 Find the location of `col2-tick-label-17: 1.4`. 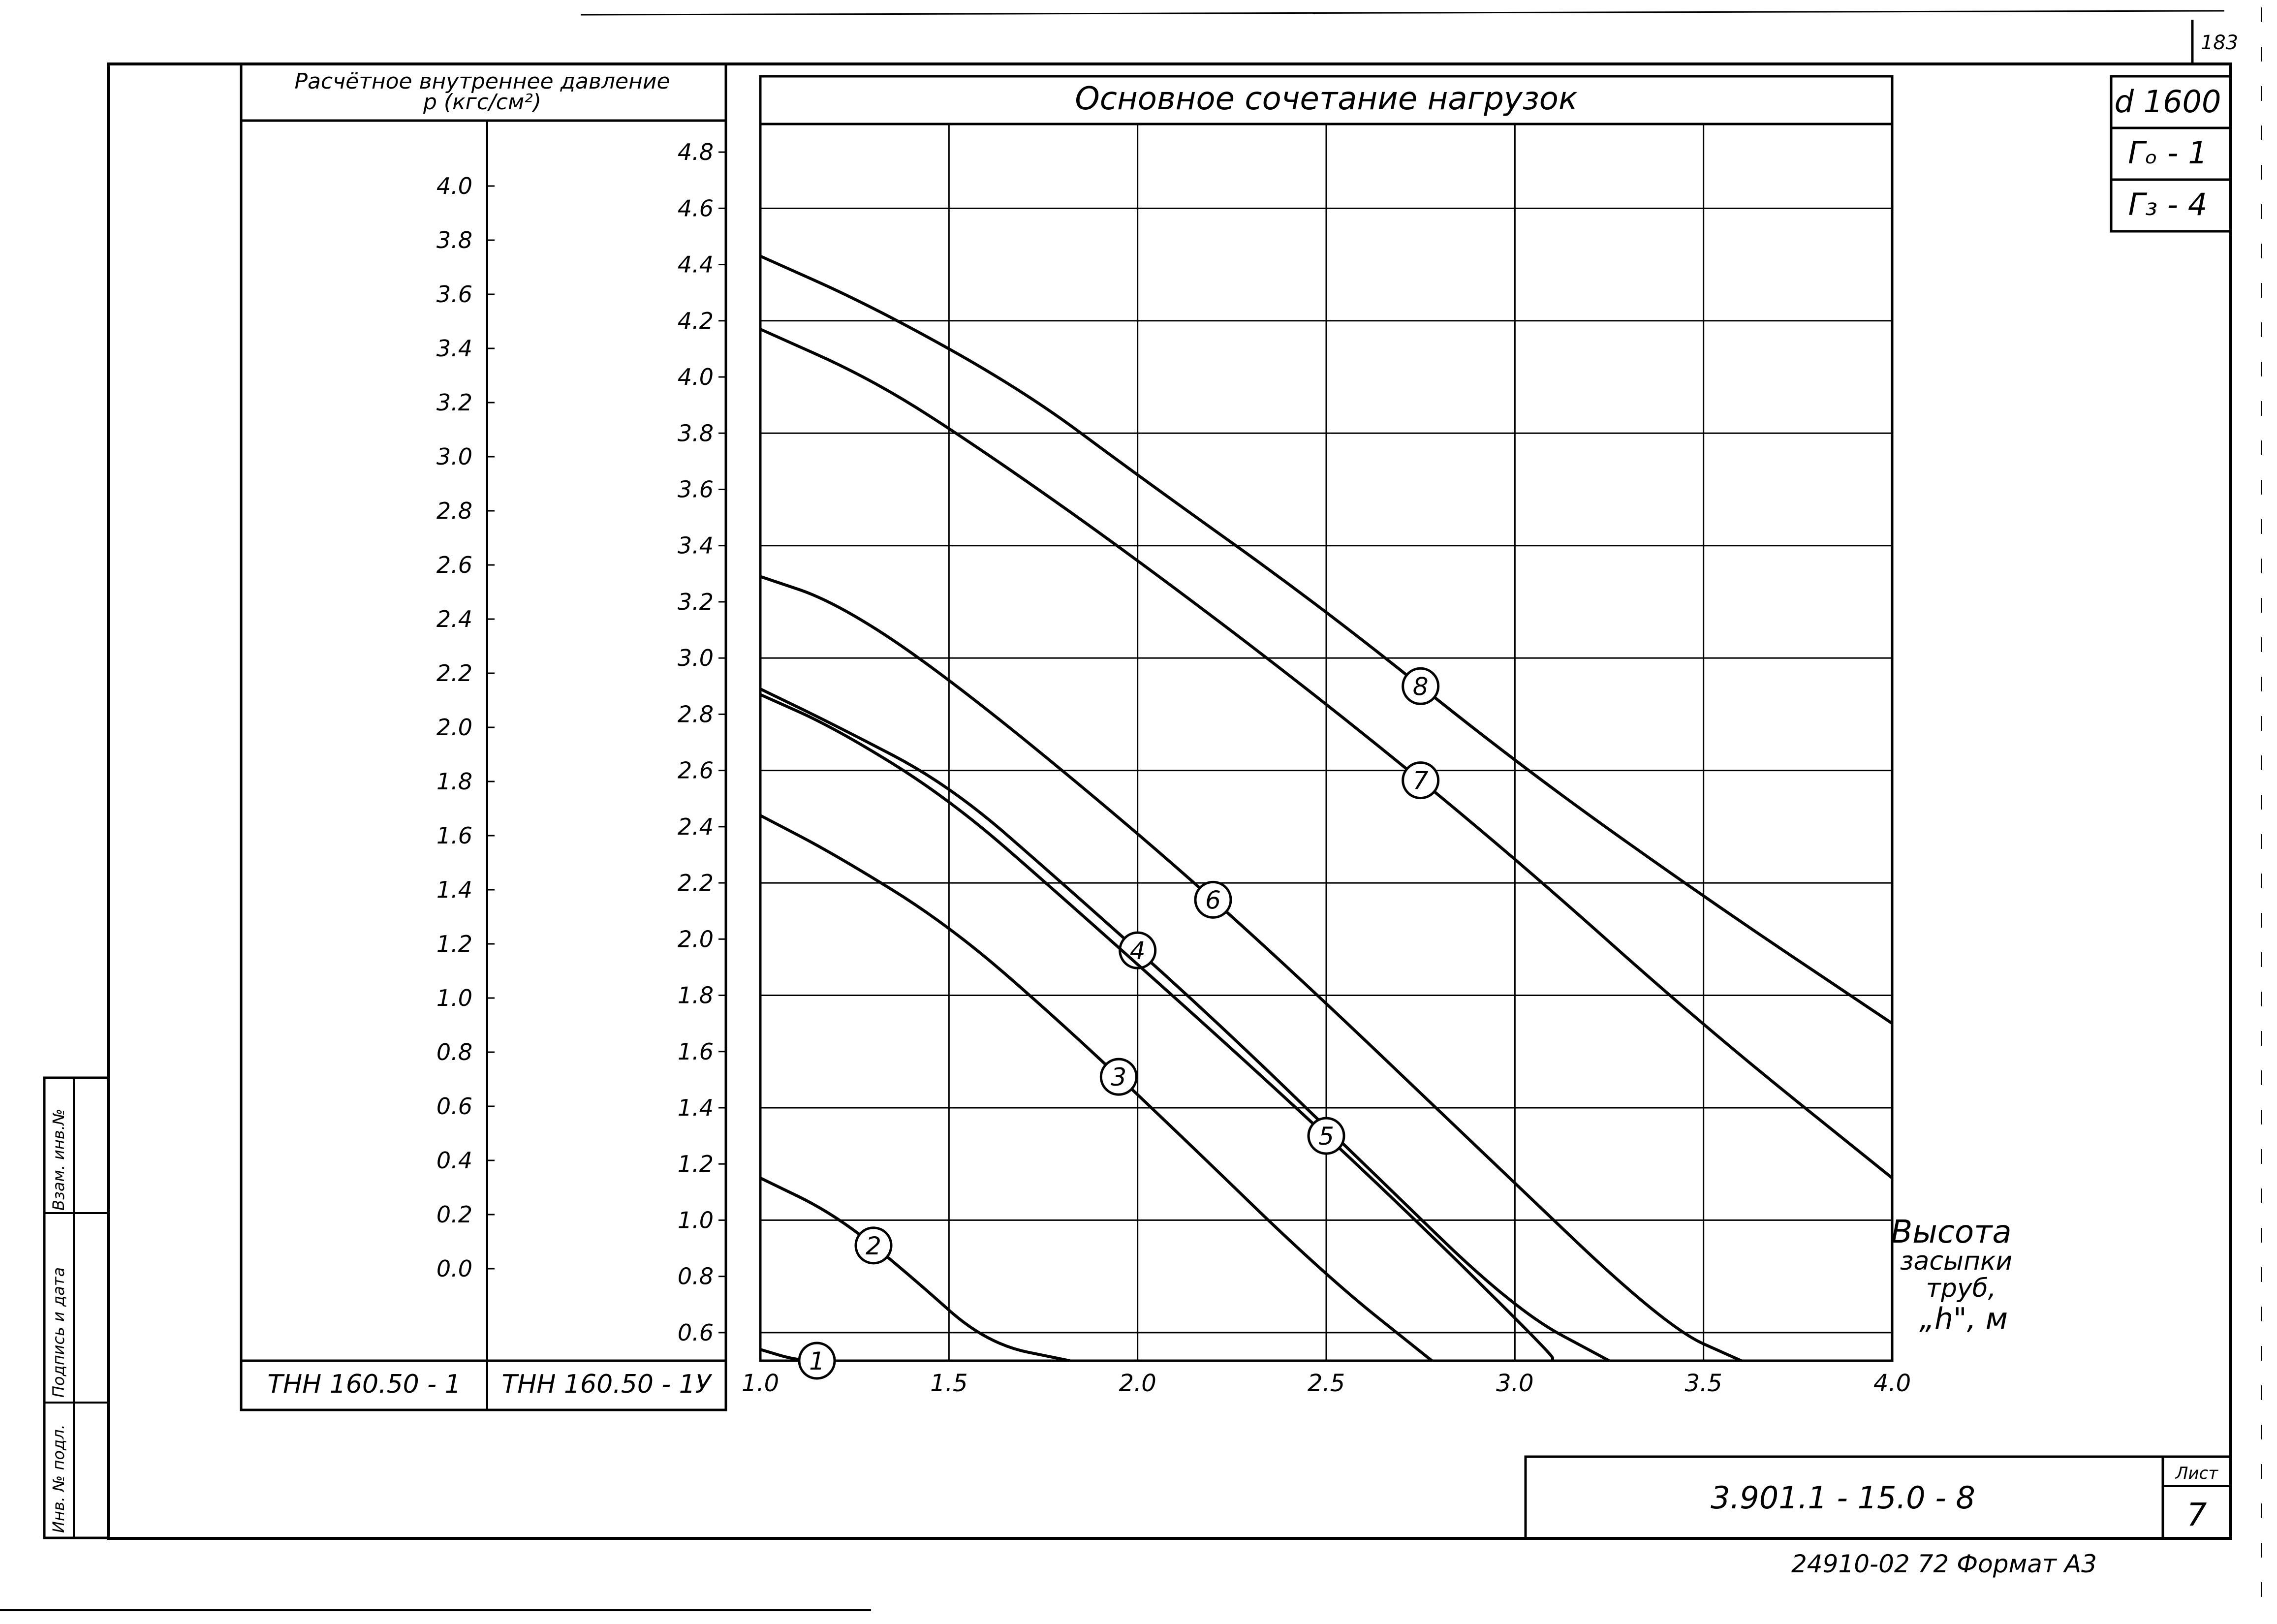

col2-tick-label-17: 1.4 is located at coordinates (696, 1107).